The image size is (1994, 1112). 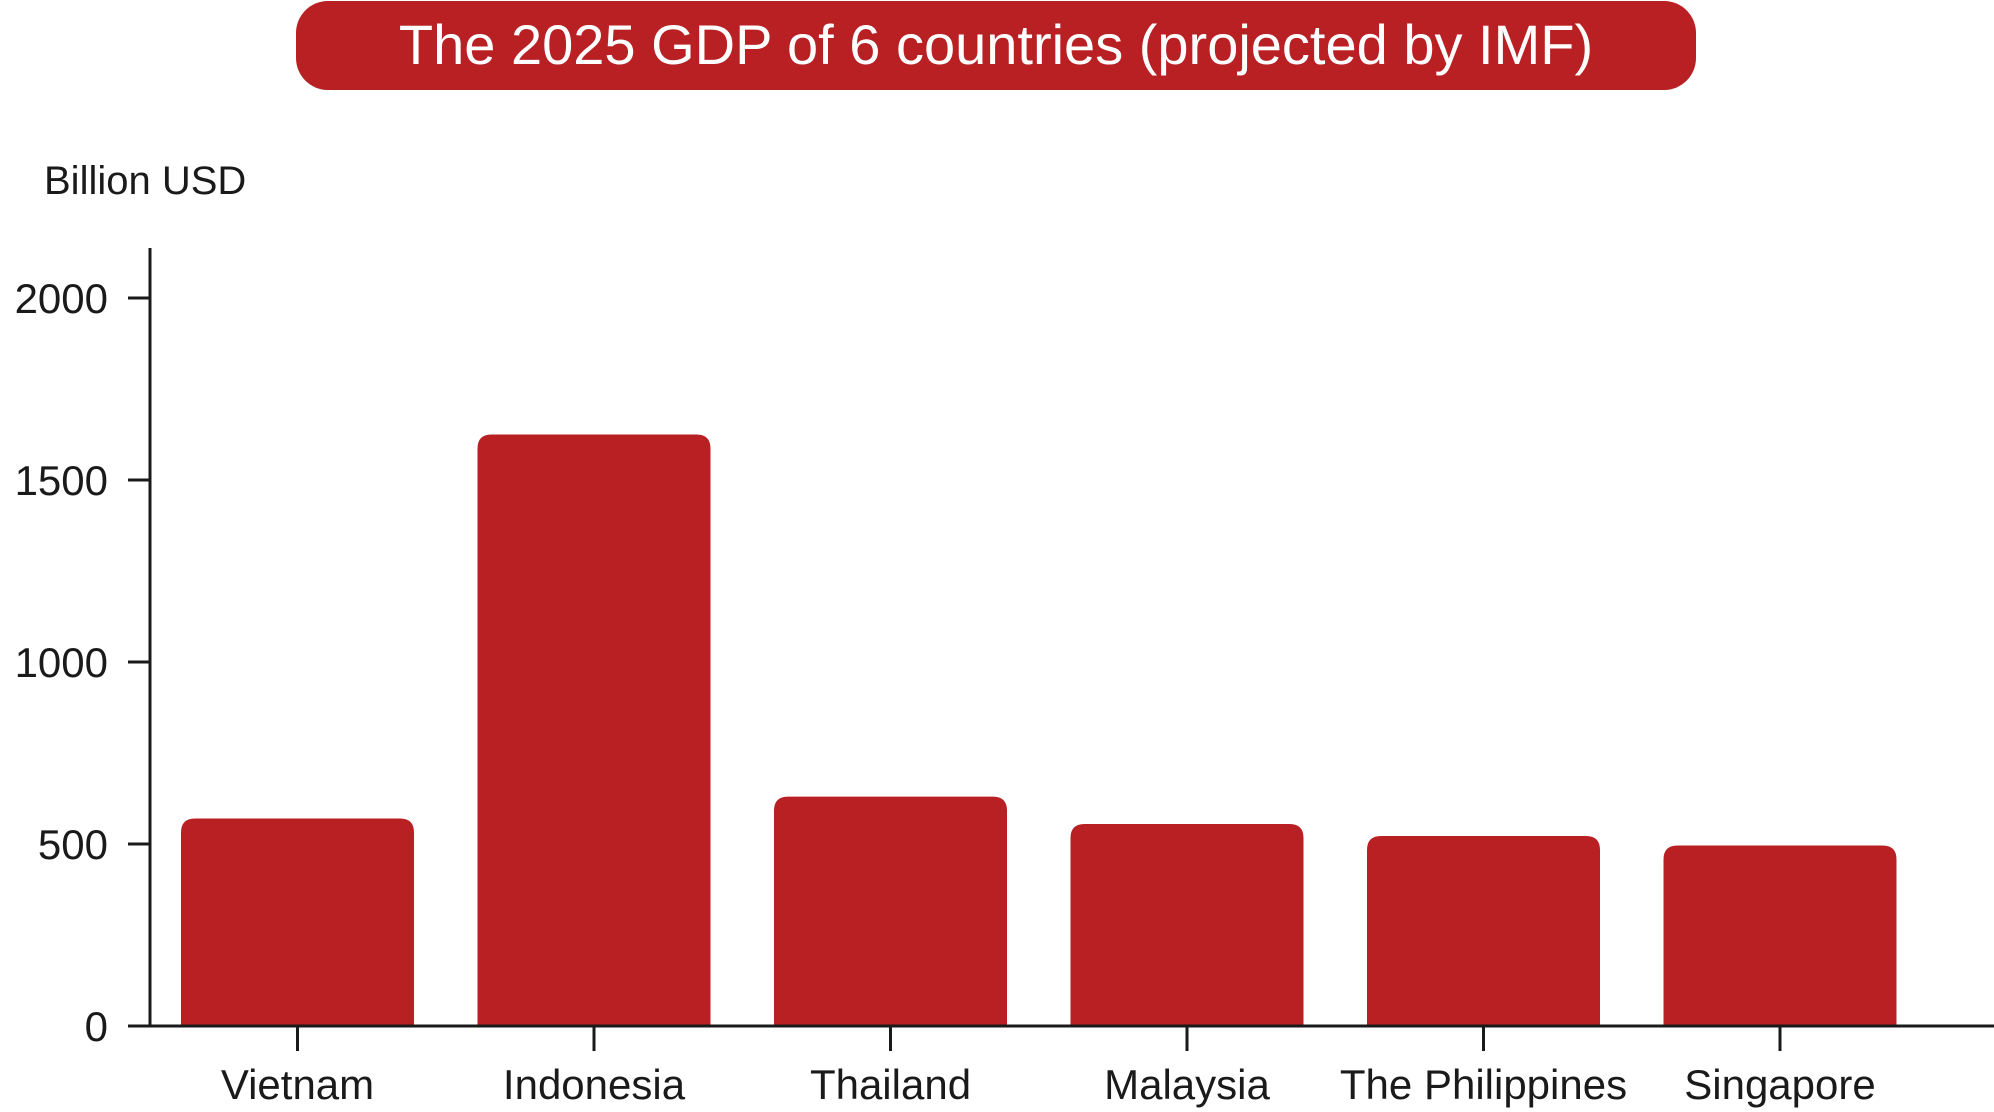 What do you see at coordinates (96, 1026) in the screenshot?
I see `y-tick-label: 0` at bounding box center [96, 1026].